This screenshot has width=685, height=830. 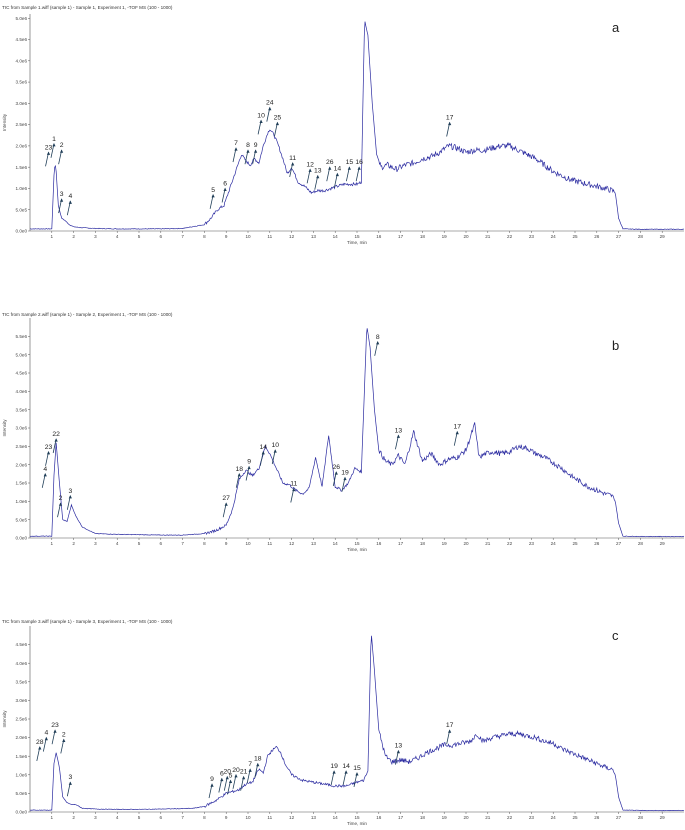 What do you see at coordinates (22, 719) in the screenshot?
I see `y-tick-label: 2.5e6` at bounding box center [22, 719].